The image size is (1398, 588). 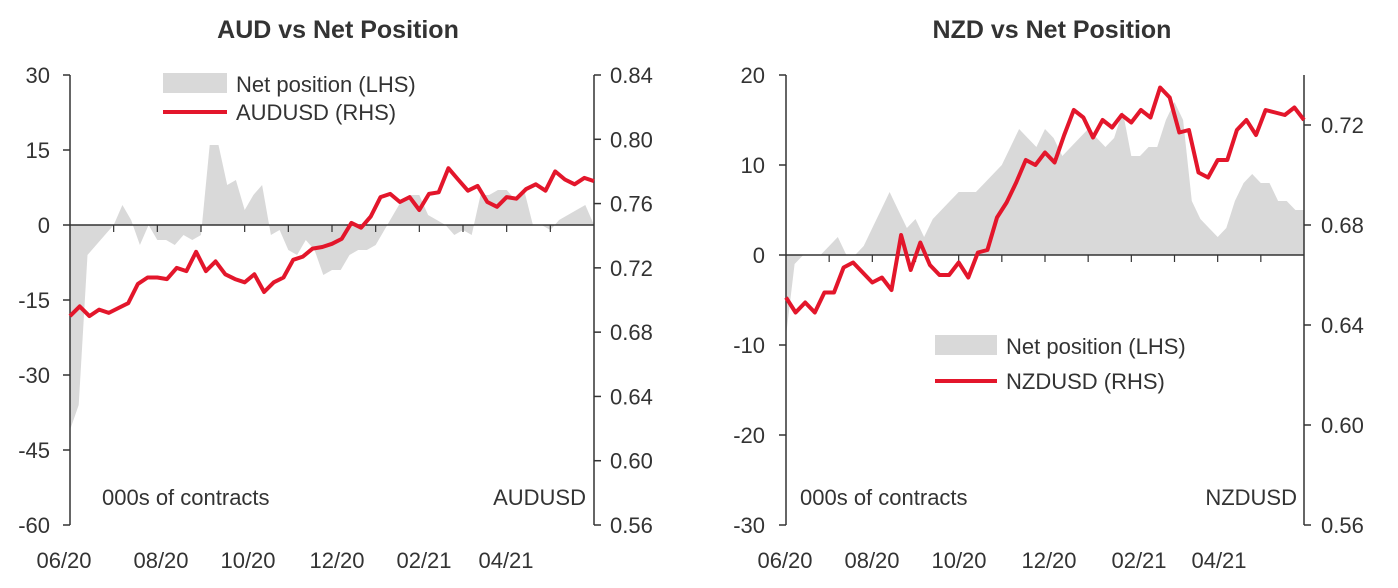 I want to click on right-unit-label: NZDUSD, so click(x=1251, y=497).